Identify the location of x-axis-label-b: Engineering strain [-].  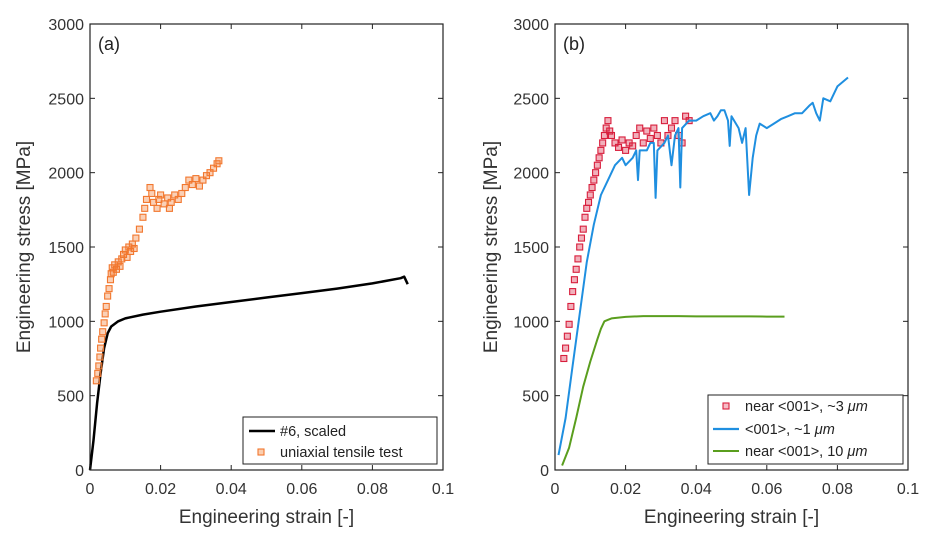
(731, 517).